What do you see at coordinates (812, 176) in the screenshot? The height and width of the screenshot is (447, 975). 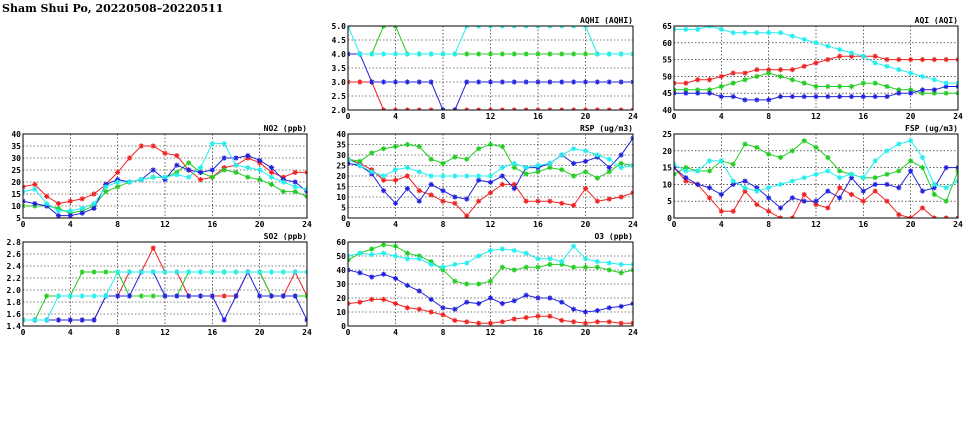 I see `chart-panel-fsp: 0 4 8 12 16 20 24 0 5 10 15 20 25 FSP (ug/m3)` at bounding box center [812, 176].